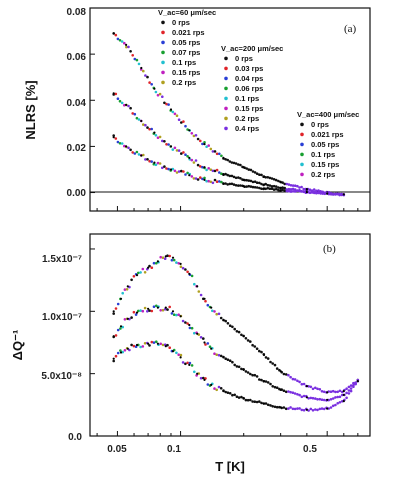 Image resolution: width=415 pixels, height=482 pixels. Describe the element at coordinates (174, 449) in the screenshot. I see `xtick-1: 0.1` at that location.